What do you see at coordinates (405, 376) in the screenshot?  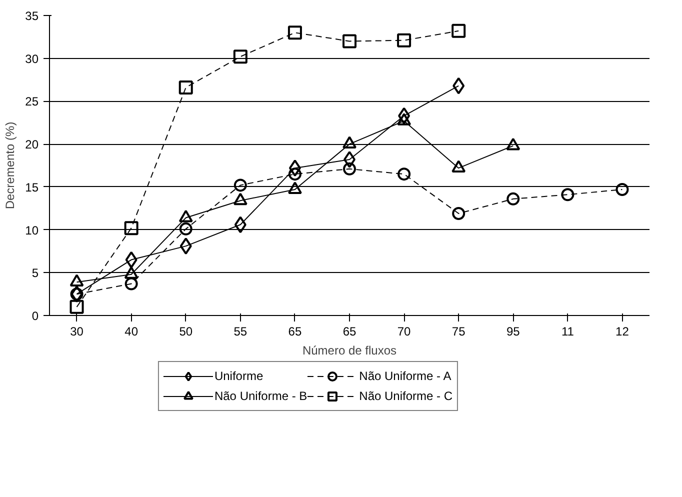 I see `legend-label: Não Uniforme - A` at bounding box center [405, 376].